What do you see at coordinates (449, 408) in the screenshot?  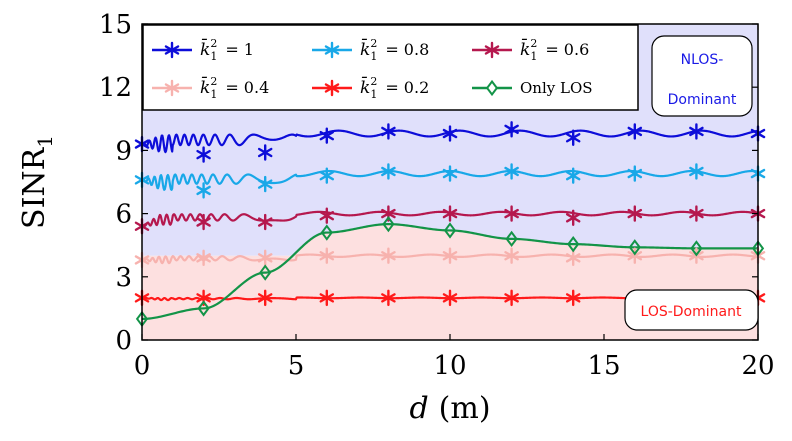 I see `x-axis-title: d (m)` at bounding box center [449, 408].